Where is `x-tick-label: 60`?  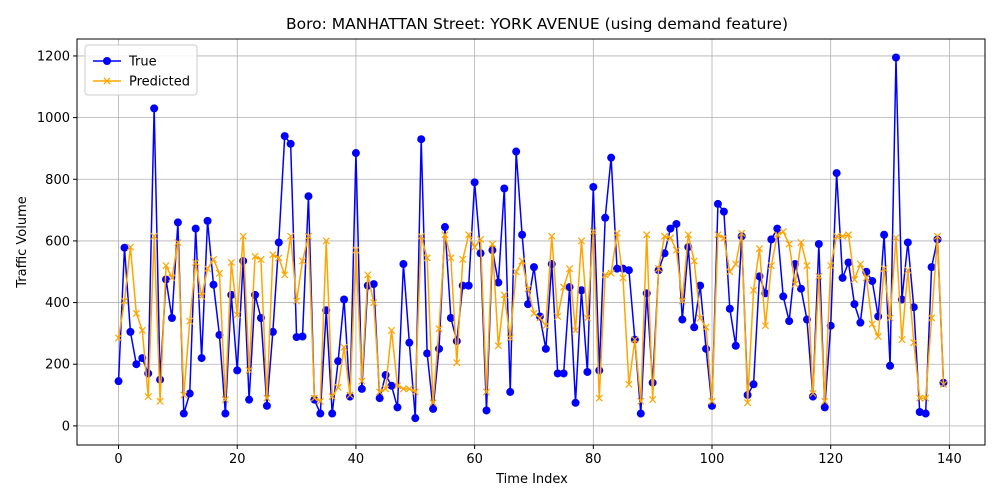 x-tick-label: 60 is located at coordinates (474, 459).